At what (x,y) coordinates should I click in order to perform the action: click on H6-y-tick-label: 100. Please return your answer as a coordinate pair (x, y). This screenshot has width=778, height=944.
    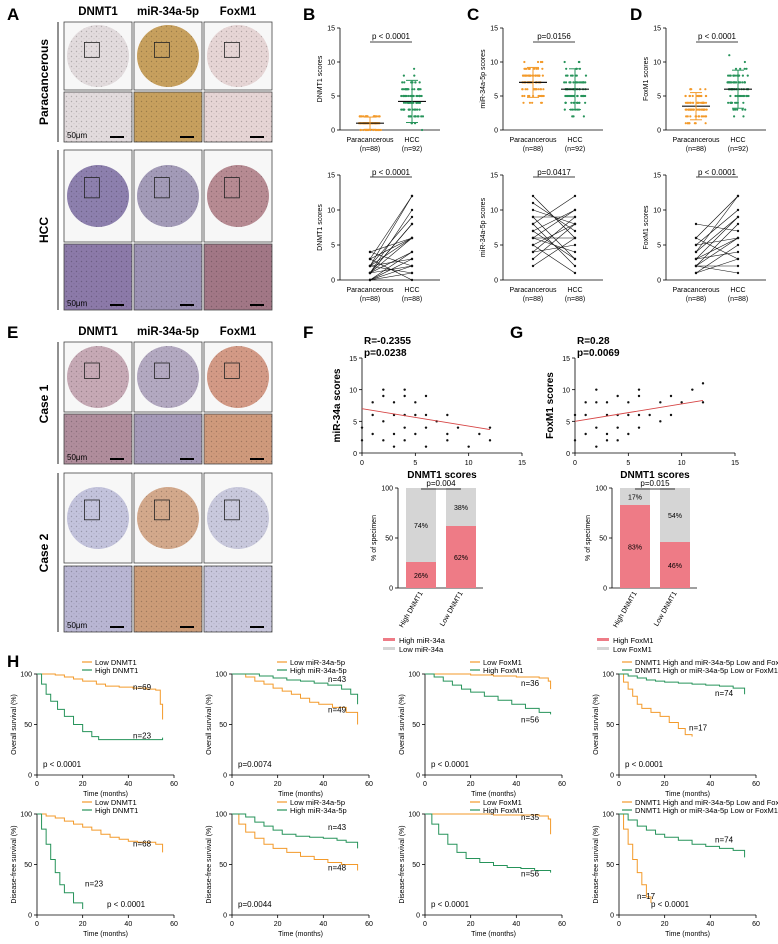
    Looking at the image, I should click on (221, 815).